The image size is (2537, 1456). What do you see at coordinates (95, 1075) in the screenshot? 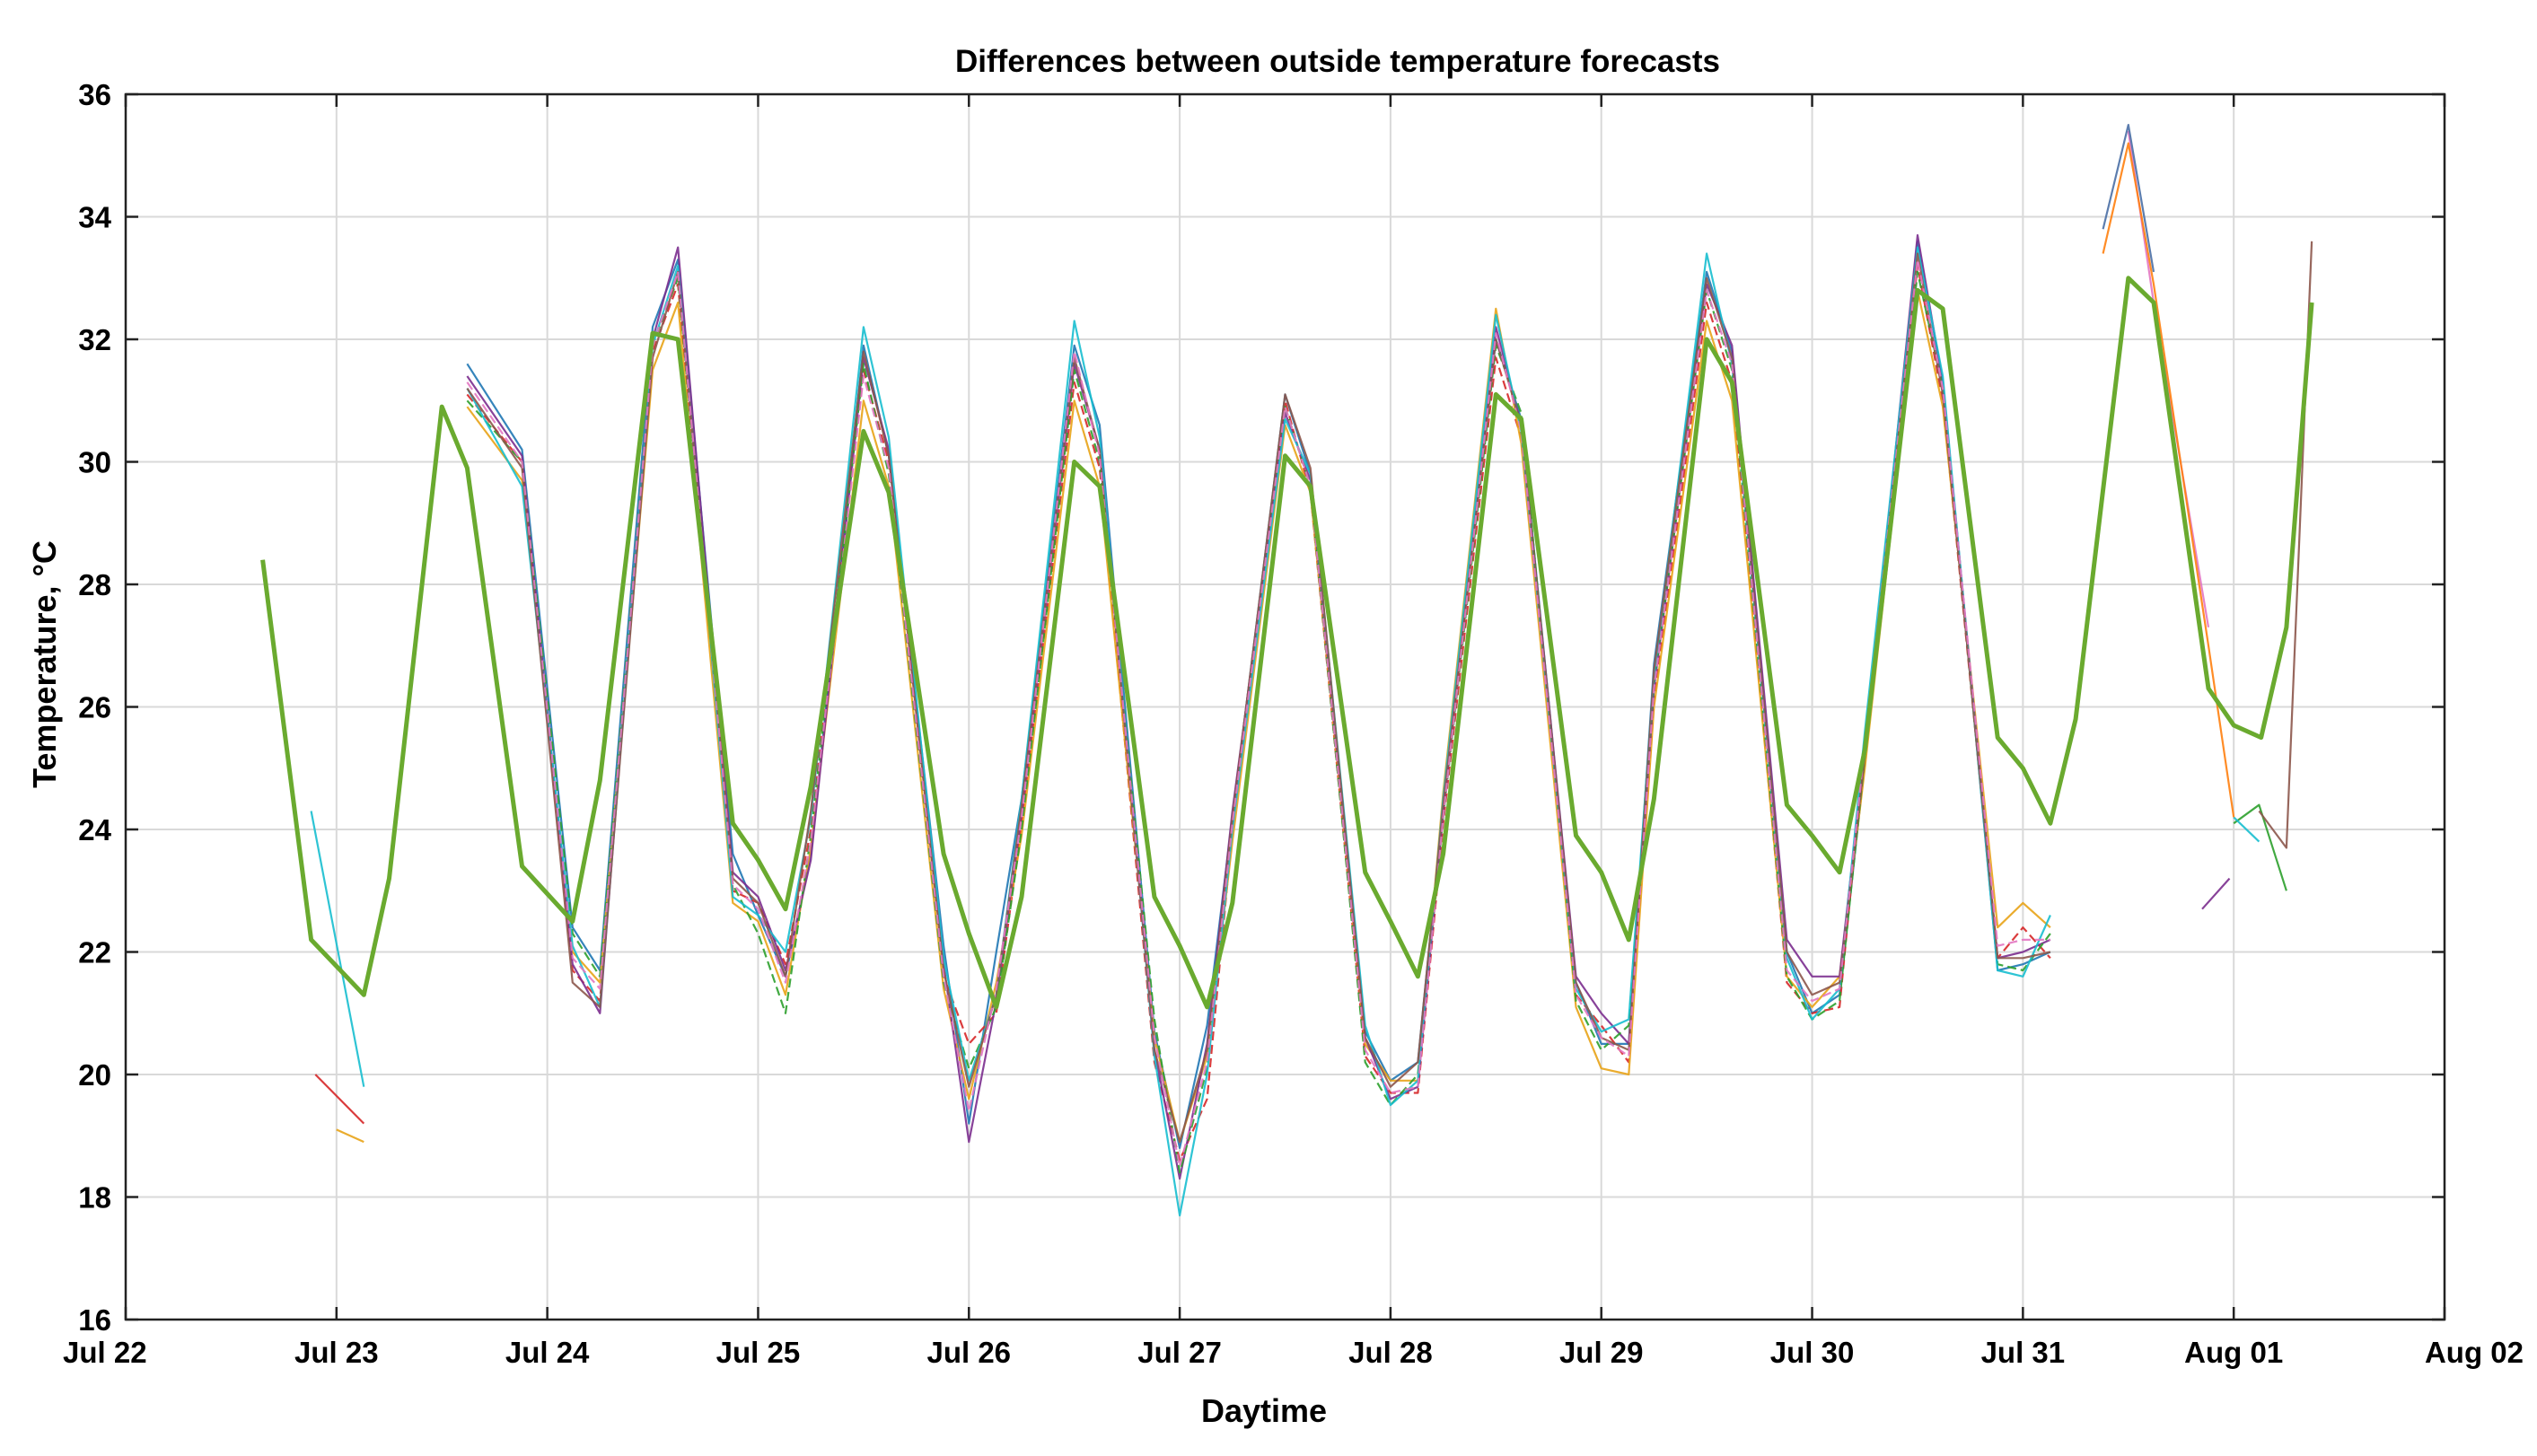
I see `y-tick-label: 20` at bounding box center [95, 1075].